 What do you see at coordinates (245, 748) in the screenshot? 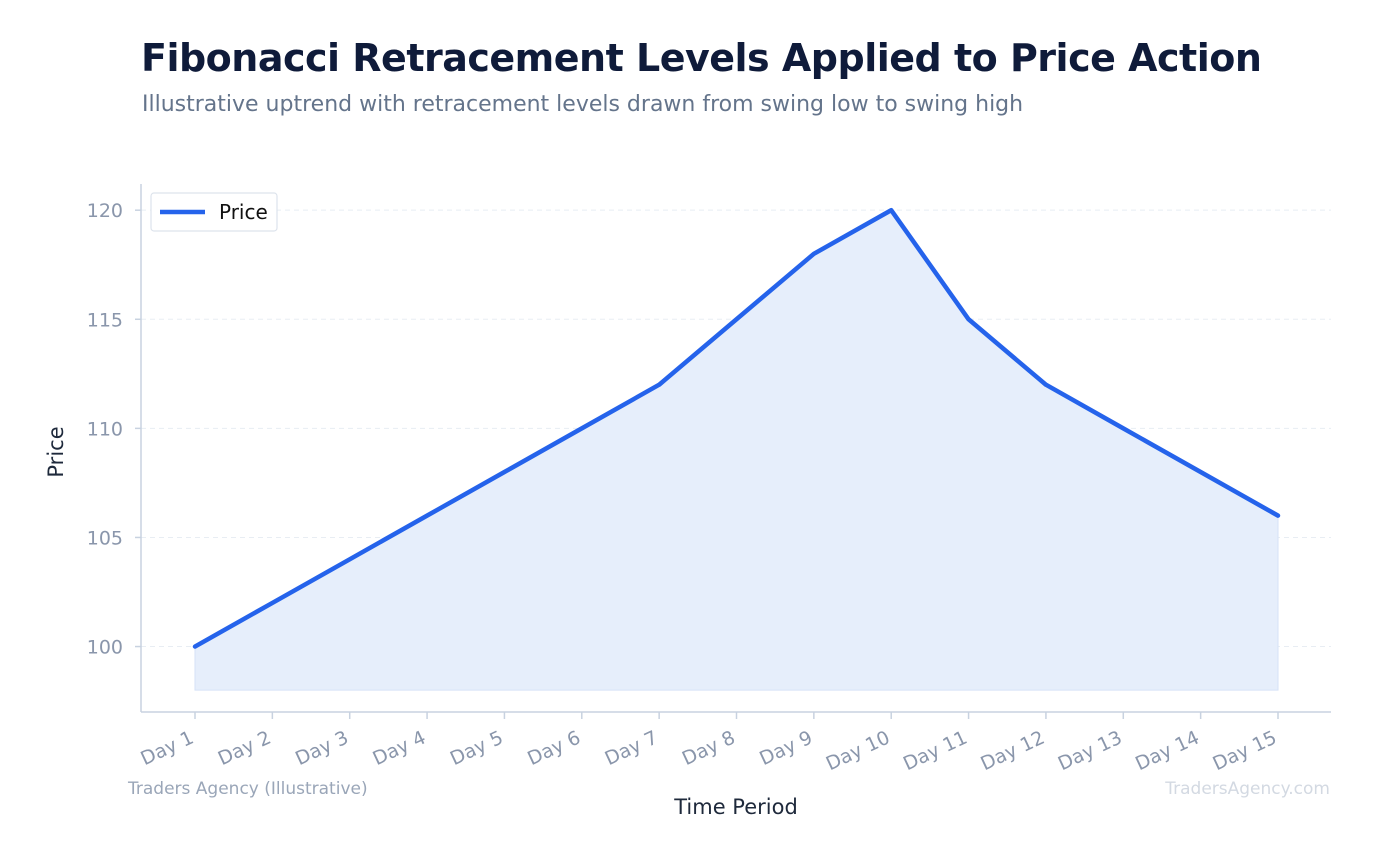
I see `x-tick-label: Day 2` at bounding box center [245, 748].